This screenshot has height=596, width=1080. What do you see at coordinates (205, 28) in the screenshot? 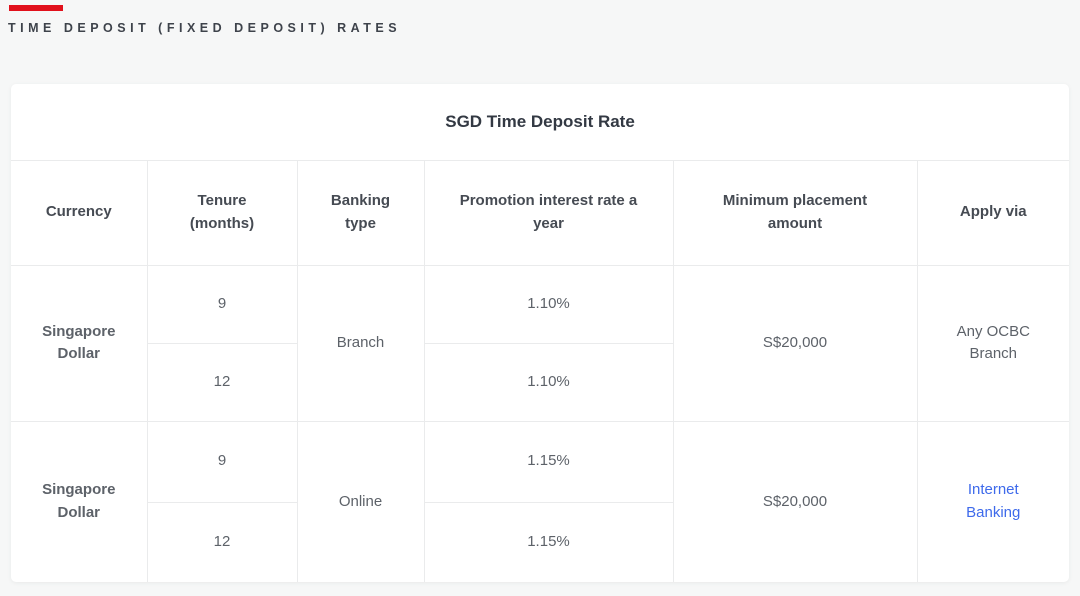
I see `section-heading: TIME DEPOSIT (FIXED DEPOSIT) RATES` at bounding box center [205, 28].